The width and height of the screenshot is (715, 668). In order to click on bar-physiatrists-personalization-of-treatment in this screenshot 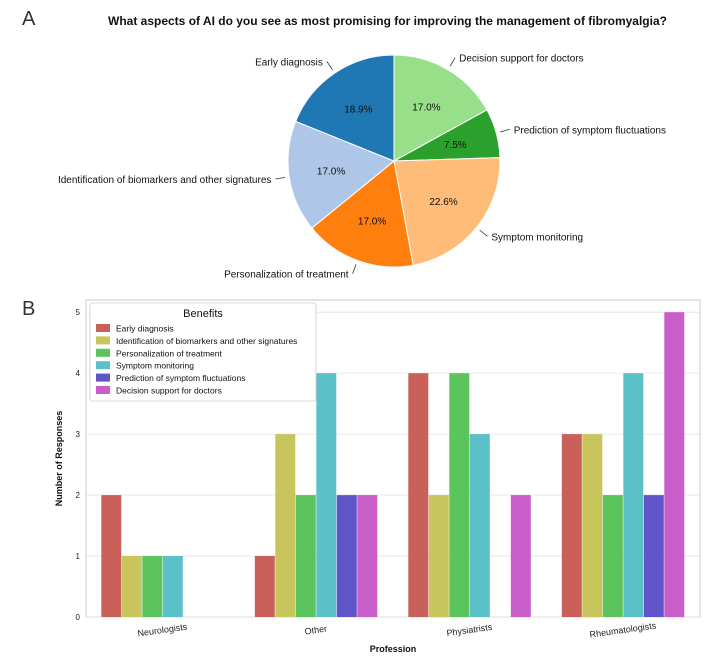, I will do `click(459, 495)`.